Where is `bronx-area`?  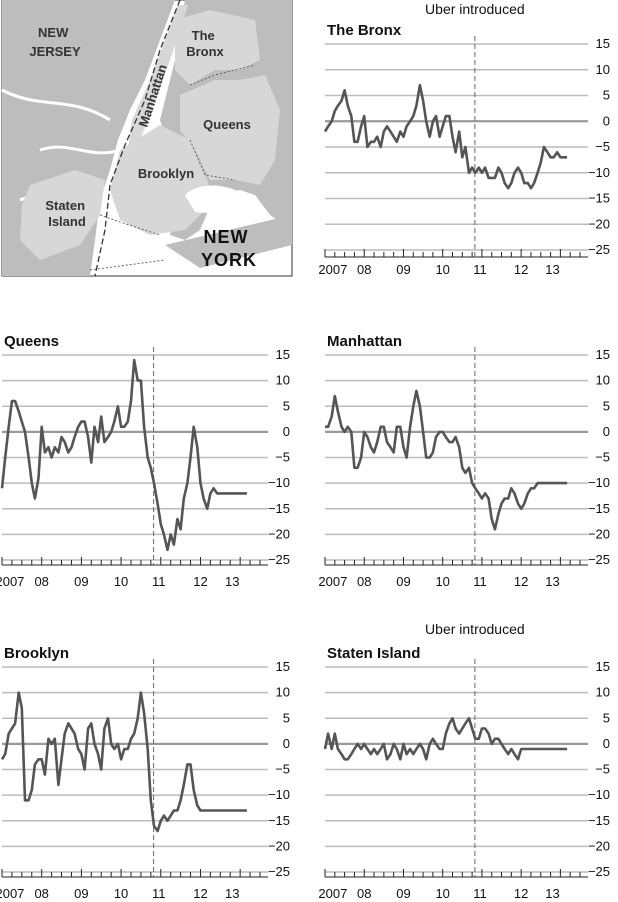
bronx-area is located at coordinates (217, 47).